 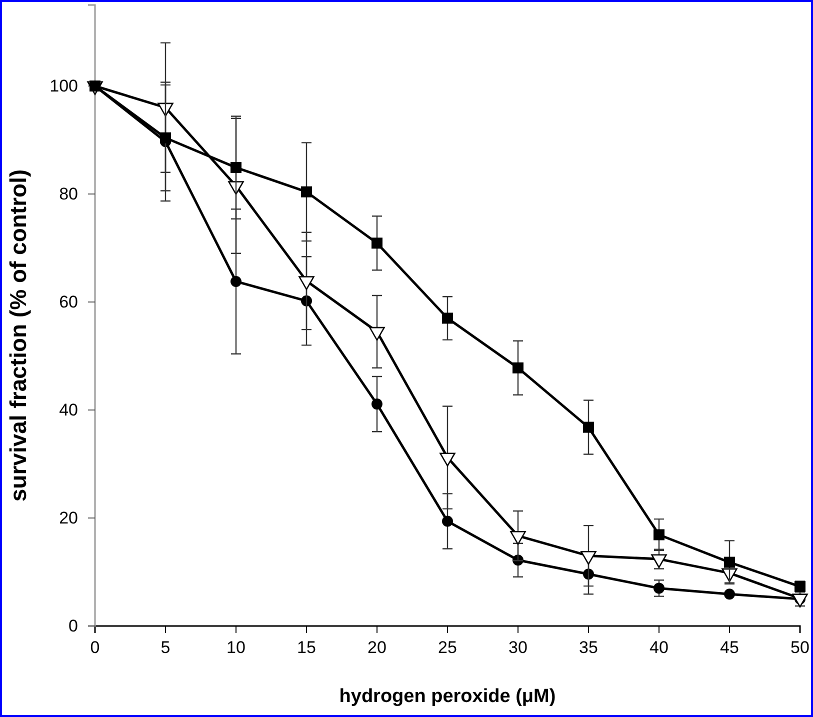 What do you see at coordinates (95, 648) in the screenshot?
I see `x-tick-label: 0` at bounding box center [95, 648].